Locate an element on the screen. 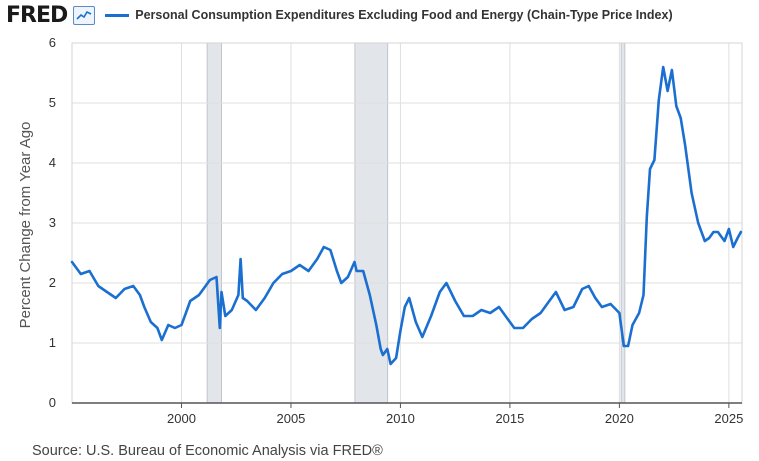  legend-swatch is located at coordinates (117, 15).